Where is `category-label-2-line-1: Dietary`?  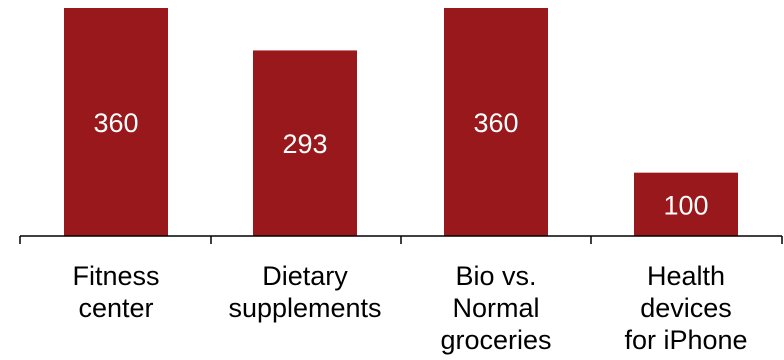 category-label-2-line-1: Dietary is located at coordinates (305, 276).